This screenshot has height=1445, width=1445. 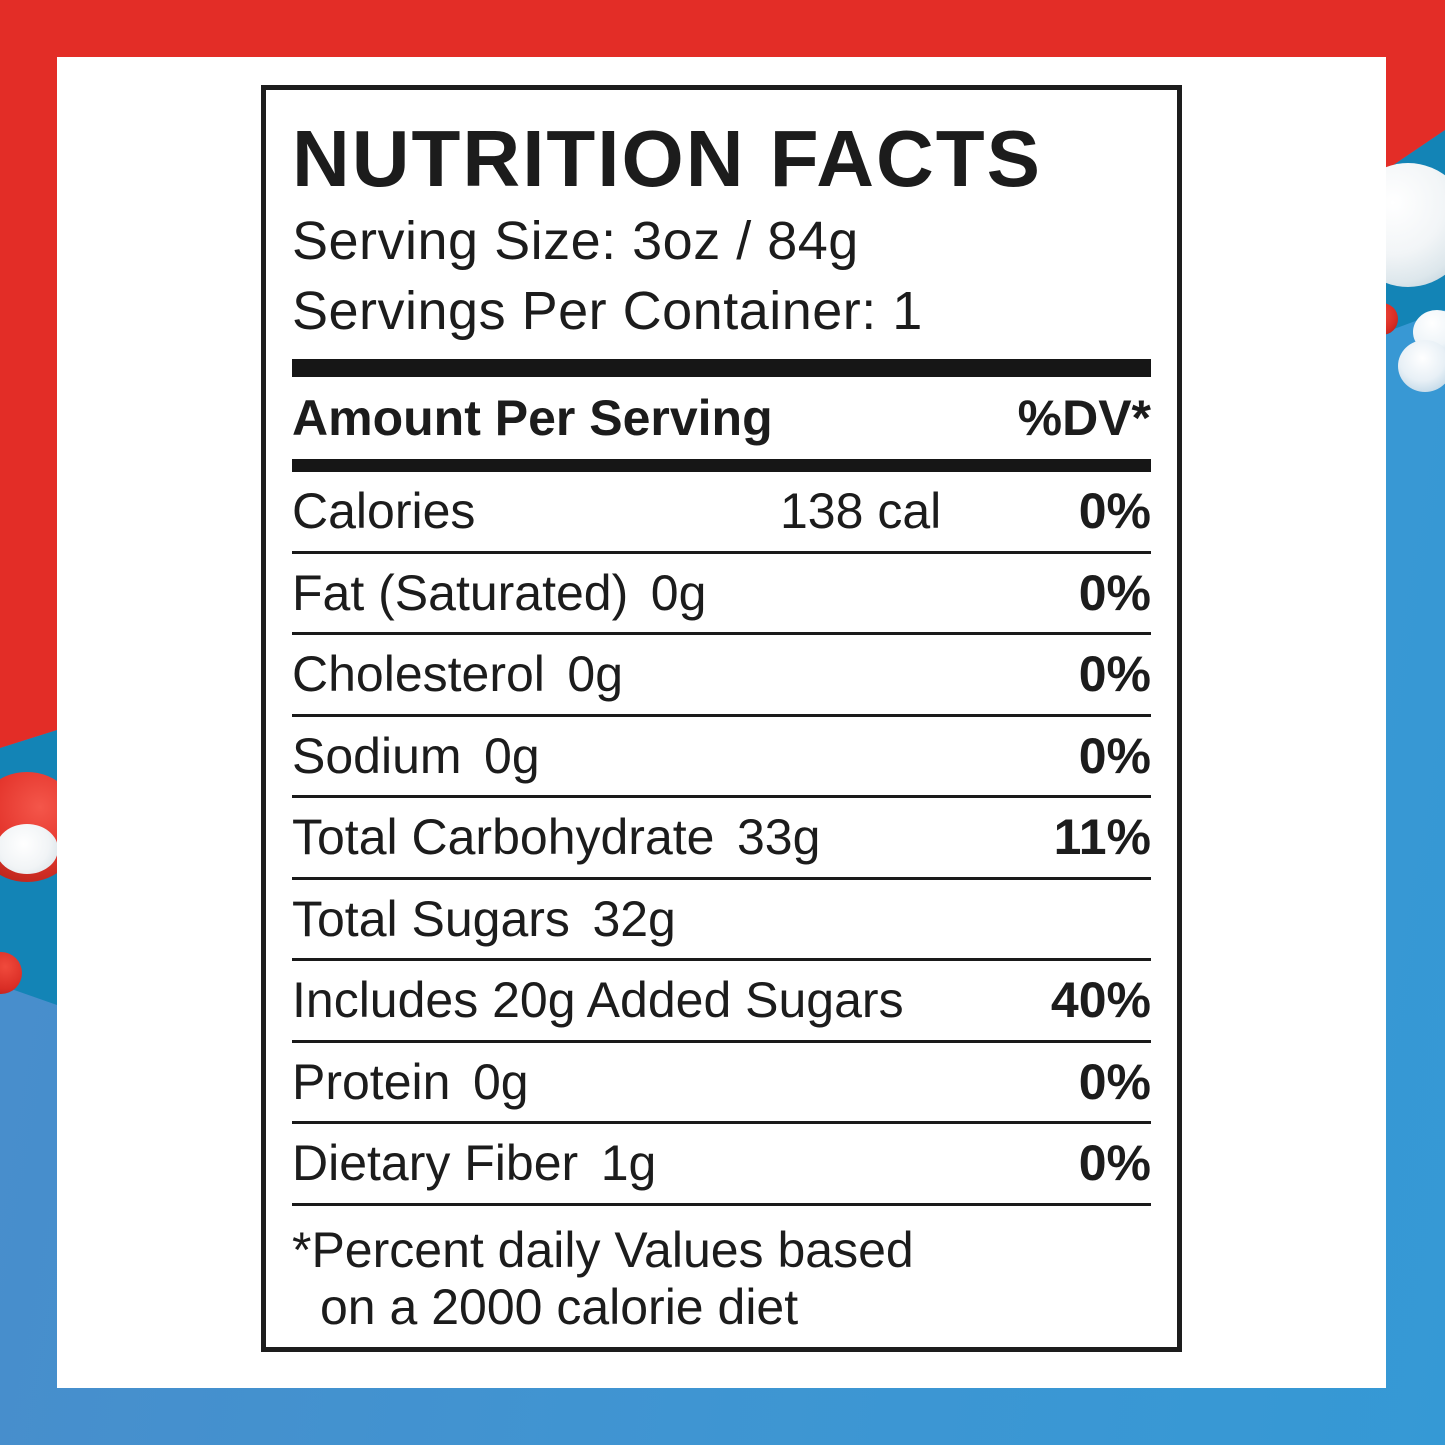 What do you see at coordinates (721, 1165) in the screenshot?
I see `nutrient-row-dietary-fiber: Dietary Fiber 1g 0%` at bounding box center [721, 1165].